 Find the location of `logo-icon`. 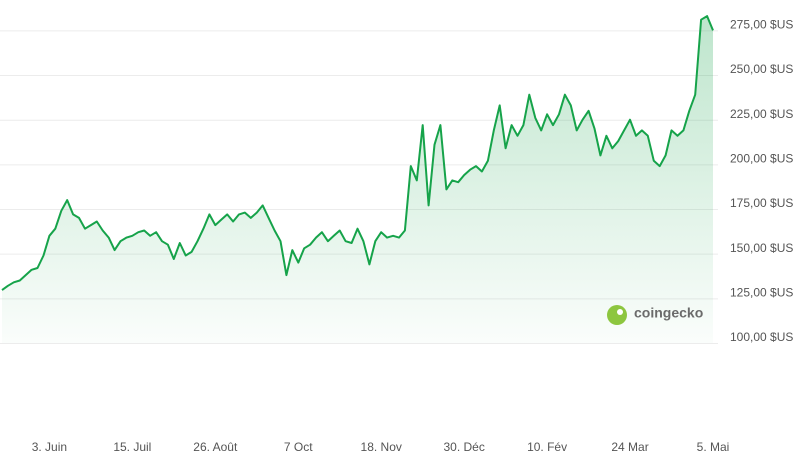

logo-icon is located at coordinates (617, 315).